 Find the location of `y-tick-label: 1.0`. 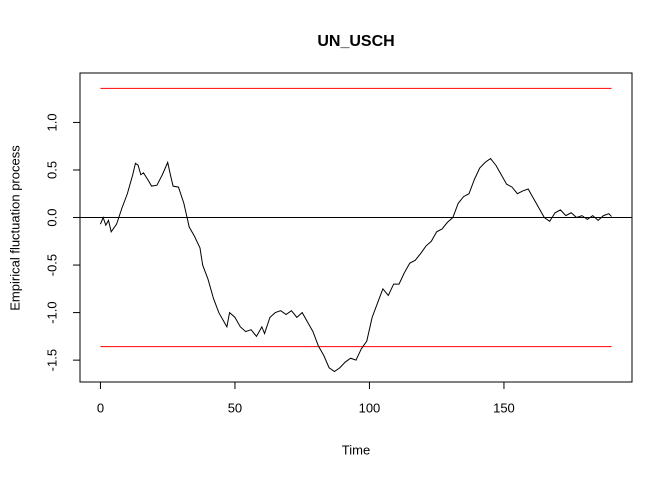

y-tick-label: 1.0 is located at coordinates (51, 122).